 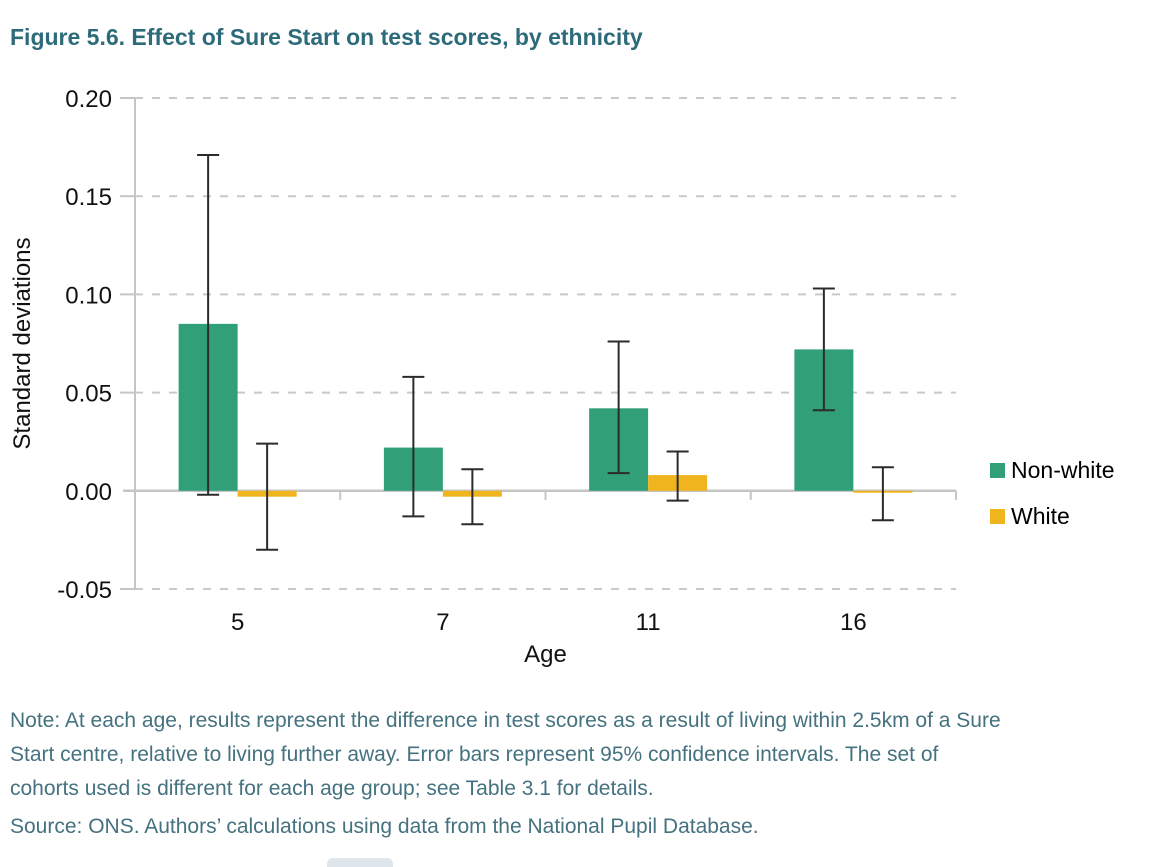 I want to click on y-tick-label: 0.10, so click(x=88, y=295).